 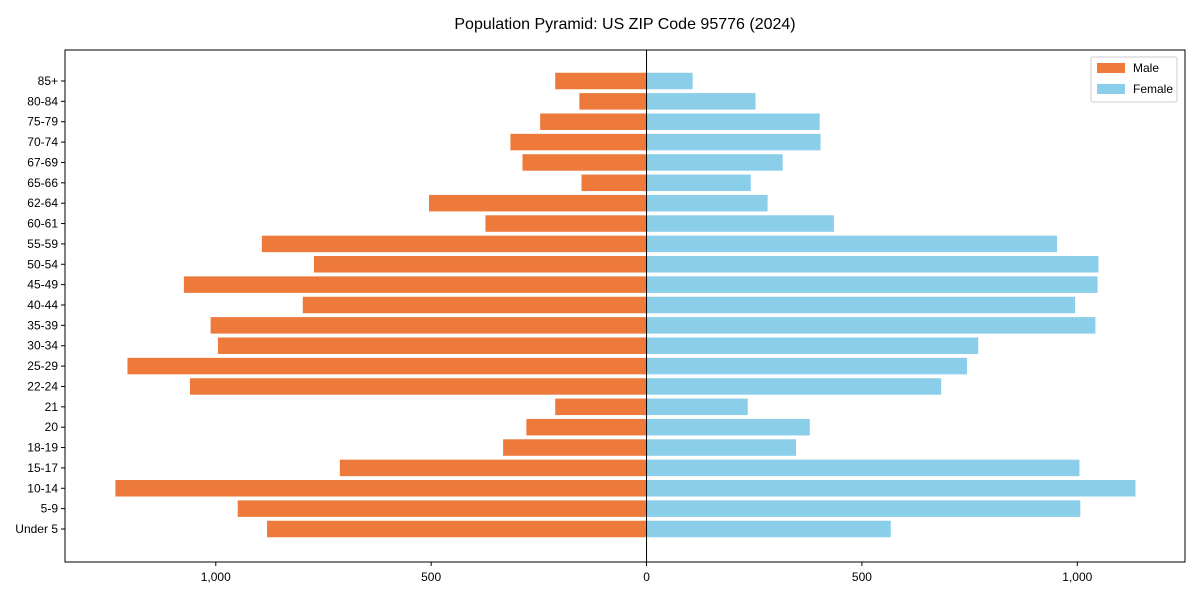 What do you see at coordinates (42, 183) in the screenshot?
I see `y-tick-label: 65-66` at bounding box center [42, 183].